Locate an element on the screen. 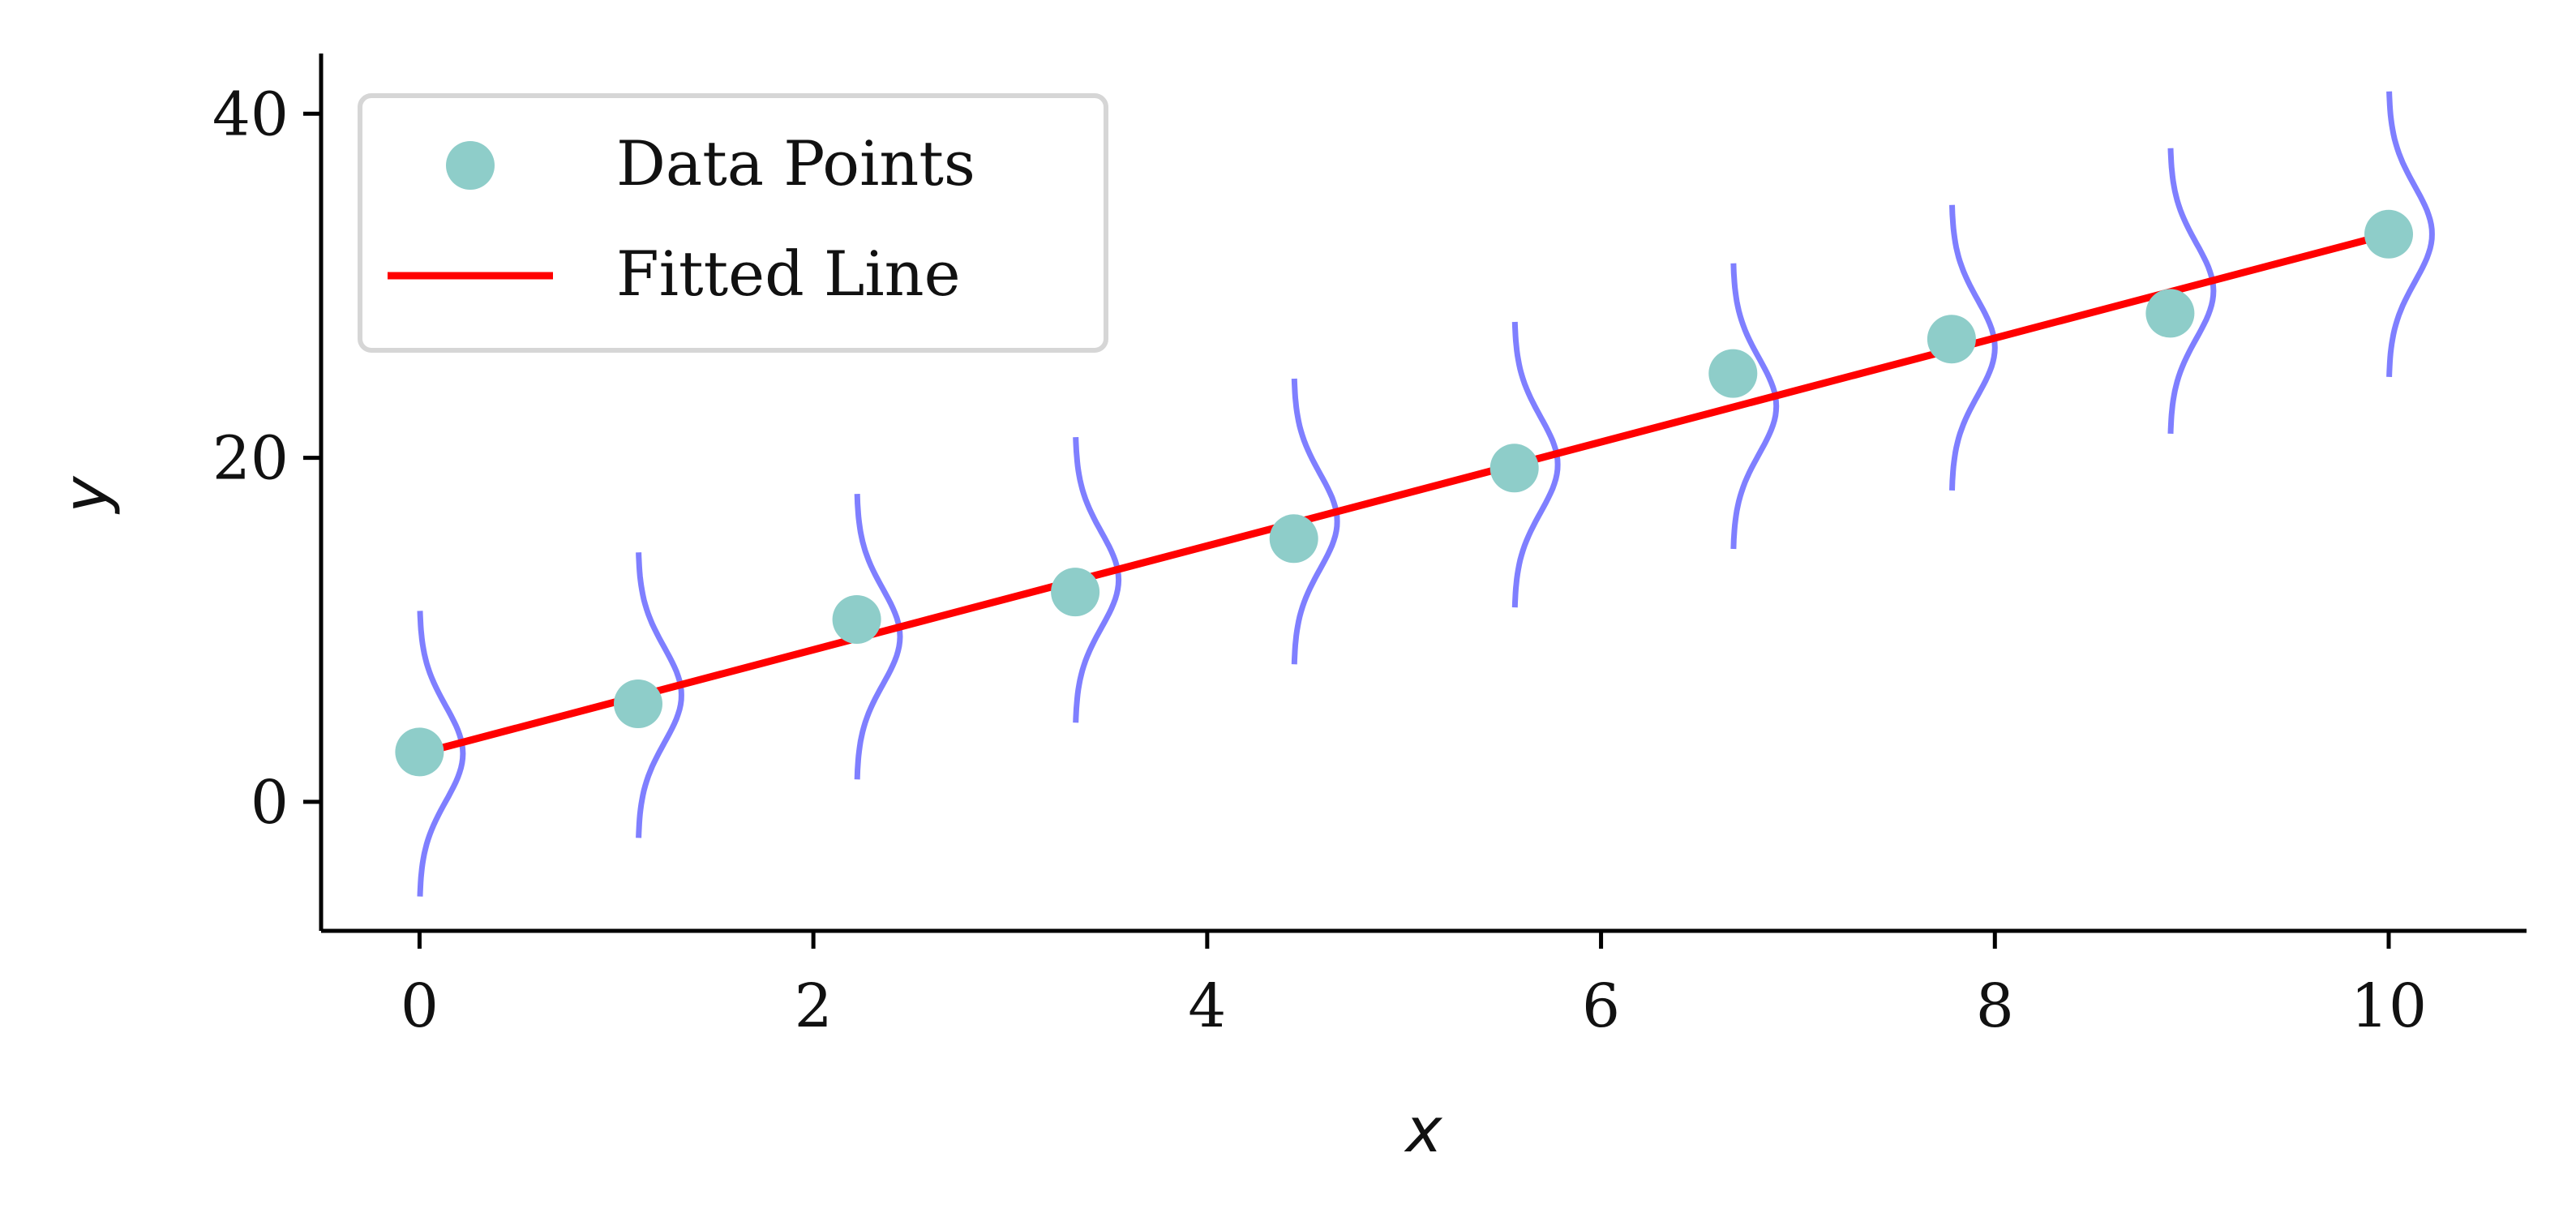 The height and width of the screenshot is (1226, 2576). y-tick-label: 20 is located at coordinates (250, 459).